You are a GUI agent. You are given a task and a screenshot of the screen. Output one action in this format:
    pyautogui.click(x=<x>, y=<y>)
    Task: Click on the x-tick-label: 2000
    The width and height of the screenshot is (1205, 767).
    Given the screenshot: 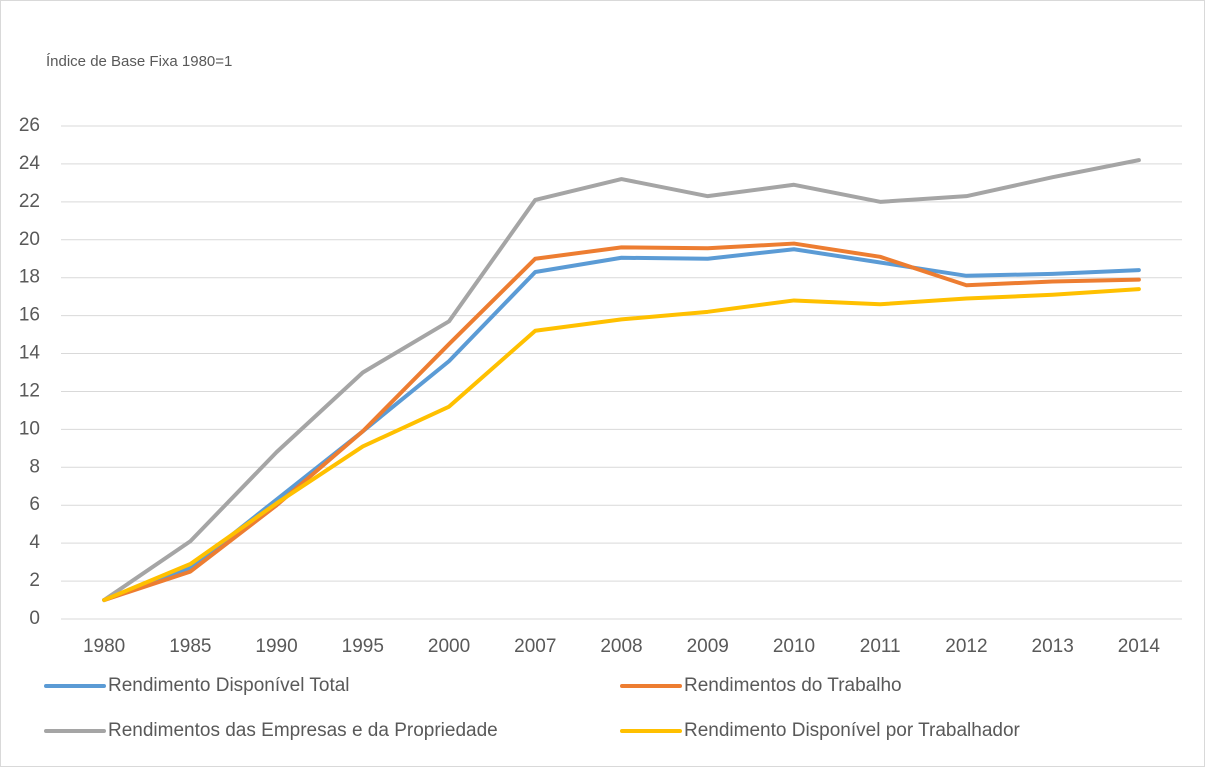 What is the action you would take?
    pyautogui.click(x=449, y=646)
    